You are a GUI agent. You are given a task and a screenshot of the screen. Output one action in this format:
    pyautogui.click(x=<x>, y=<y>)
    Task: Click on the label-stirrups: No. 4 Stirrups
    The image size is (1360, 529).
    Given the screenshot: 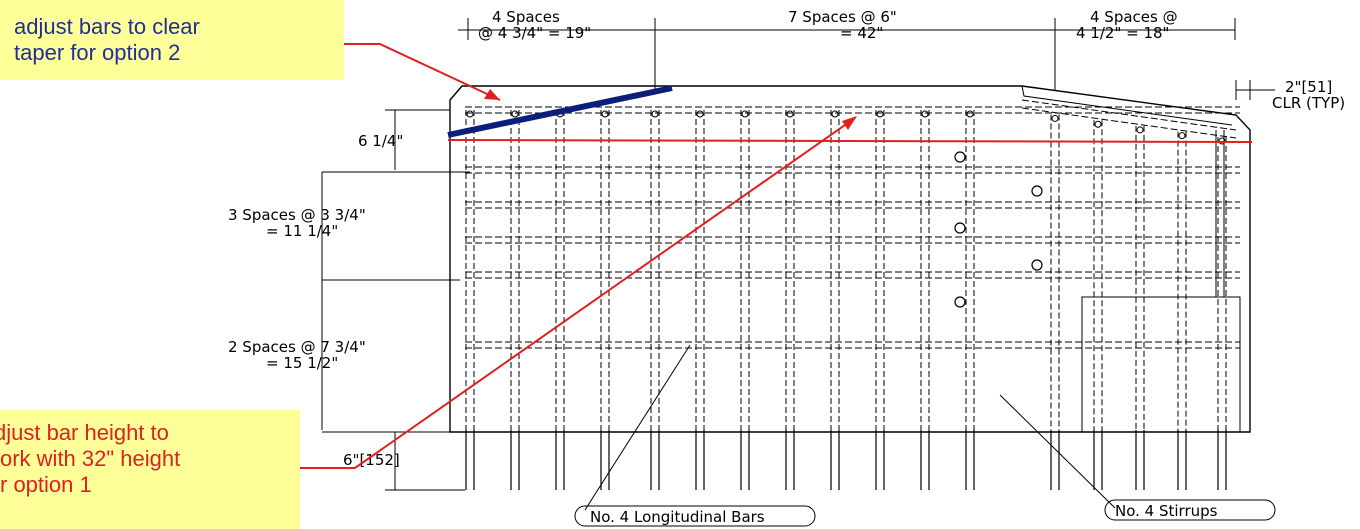 What is the action you would take?
    pyautogui.click(x=1166, y=511)
    